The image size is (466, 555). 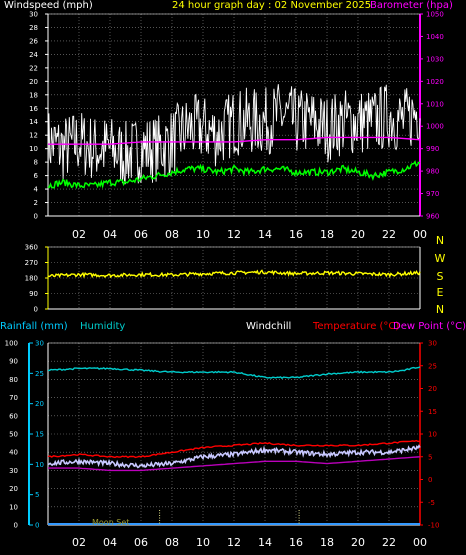 I want to click on barometer-series, so click(x=234, y=140).